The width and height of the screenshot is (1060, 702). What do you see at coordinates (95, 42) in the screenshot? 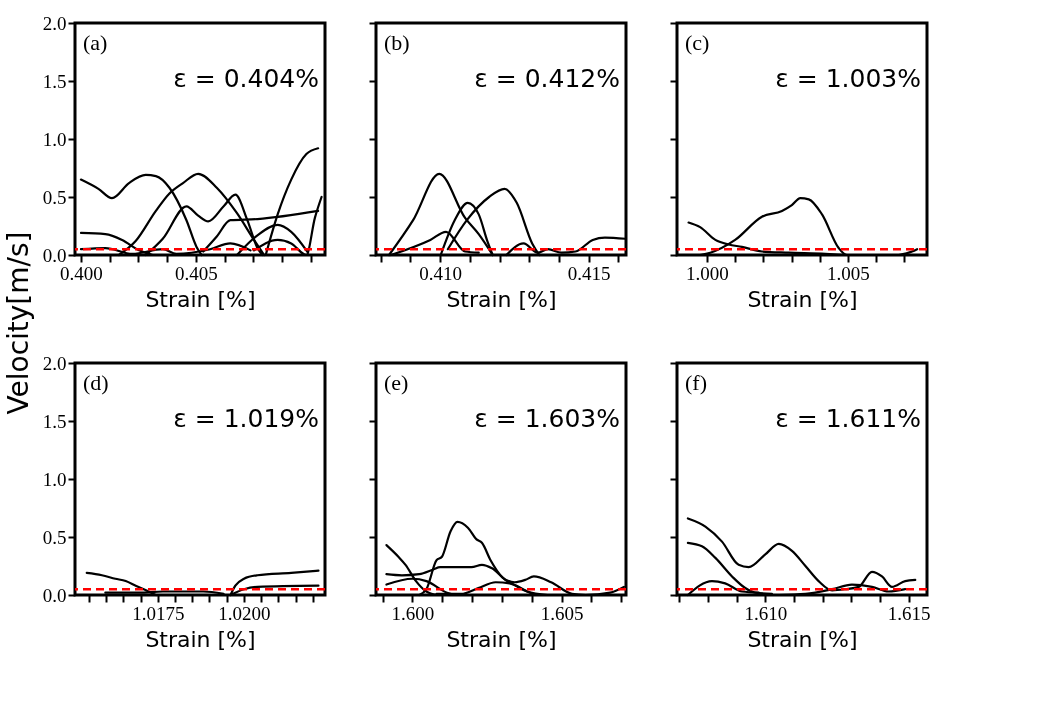
I see `annotation: (a)` at bounding box center [95, 42].